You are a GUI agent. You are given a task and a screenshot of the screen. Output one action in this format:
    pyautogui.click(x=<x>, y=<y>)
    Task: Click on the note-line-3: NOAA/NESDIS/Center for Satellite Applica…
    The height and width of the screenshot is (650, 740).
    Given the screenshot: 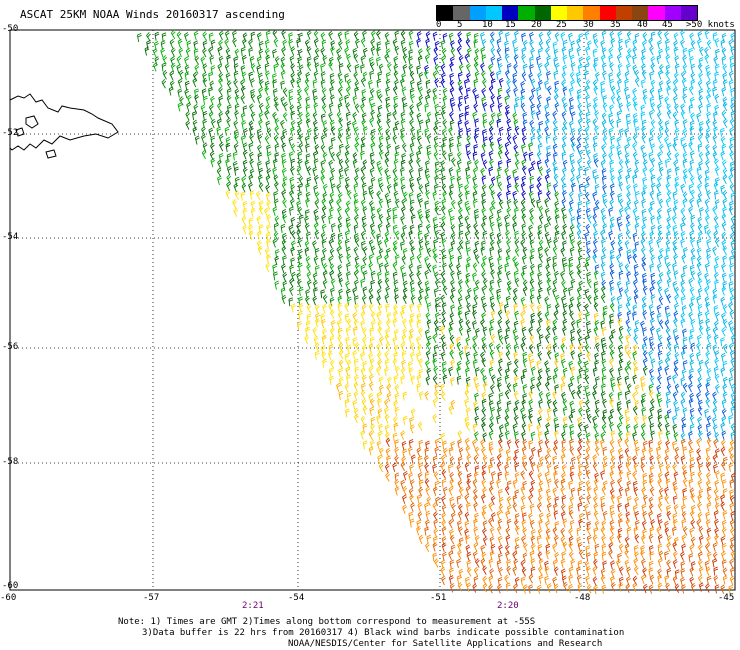 What is the action you would take?
    pyautogui.click(x=445, y=644)
    